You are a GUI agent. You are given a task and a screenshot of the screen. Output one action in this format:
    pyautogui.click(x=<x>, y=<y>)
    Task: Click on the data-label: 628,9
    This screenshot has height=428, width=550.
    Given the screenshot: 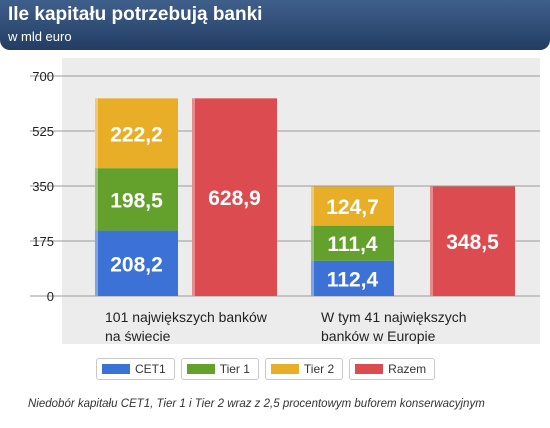 What is the action you would take?
    pyautogui.click(x=234, y=198)
    